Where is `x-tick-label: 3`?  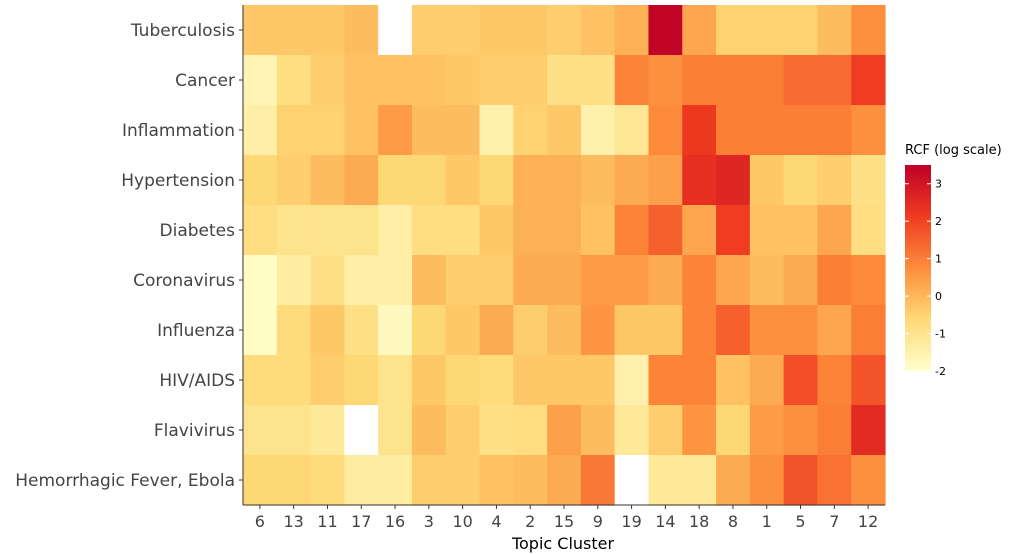
x-tick-label: 3 is located at coordinates (429, 521).